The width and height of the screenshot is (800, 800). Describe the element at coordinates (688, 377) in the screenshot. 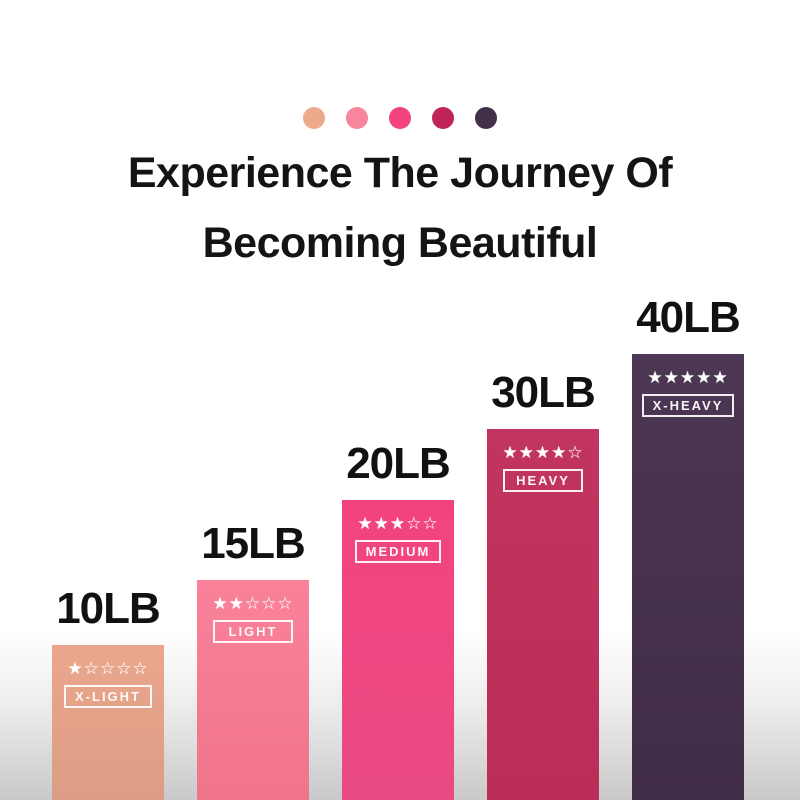

I see `star-rating: ★★★★★` at that location.